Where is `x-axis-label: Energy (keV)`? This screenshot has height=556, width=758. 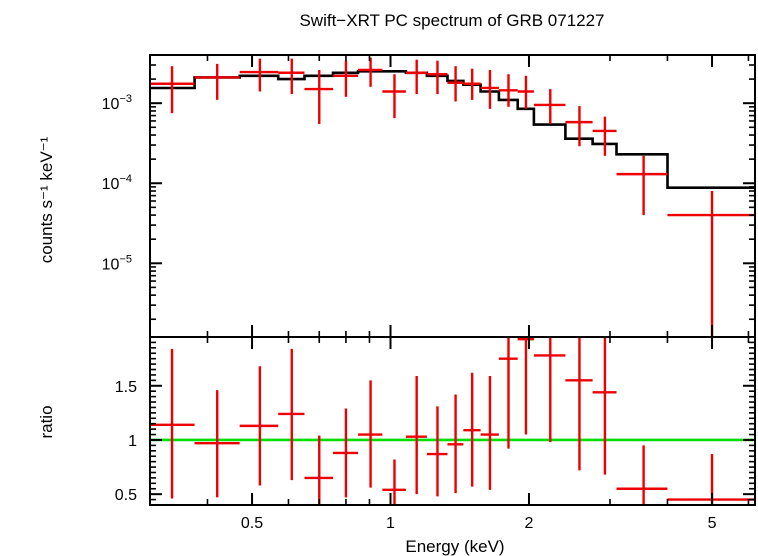 x-axis-label: Energy (keV) is located at coordinates (454, 546).